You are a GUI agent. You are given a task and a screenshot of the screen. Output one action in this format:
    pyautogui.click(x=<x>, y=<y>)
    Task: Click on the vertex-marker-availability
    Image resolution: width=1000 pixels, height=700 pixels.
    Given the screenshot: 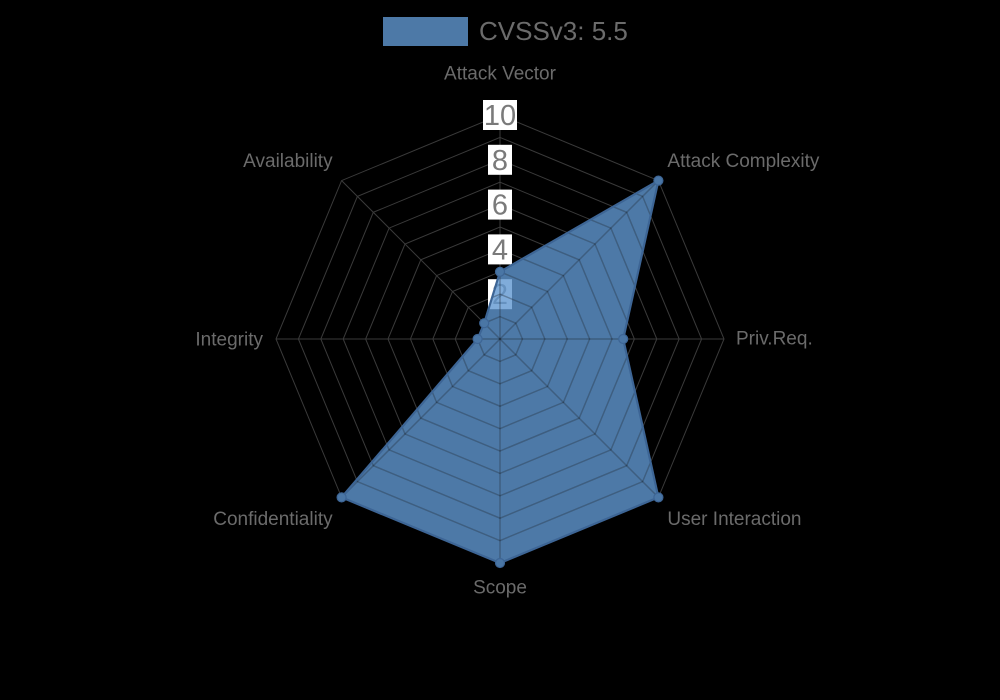 What is the action you would take?
    pyautogui.click(x=484, y=323)
    